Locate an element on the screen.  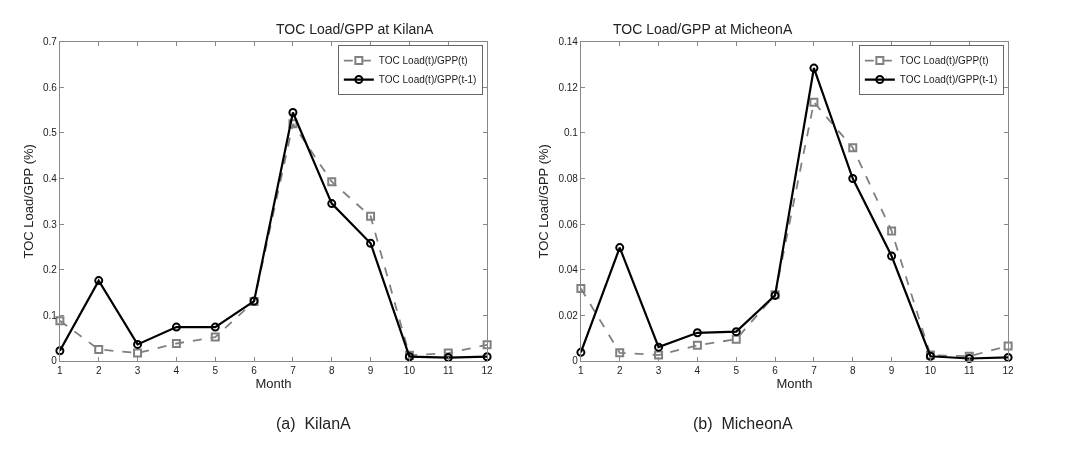
chart-title: TOC Load/GPP at MicheonA is located at coordinates (703, 29).